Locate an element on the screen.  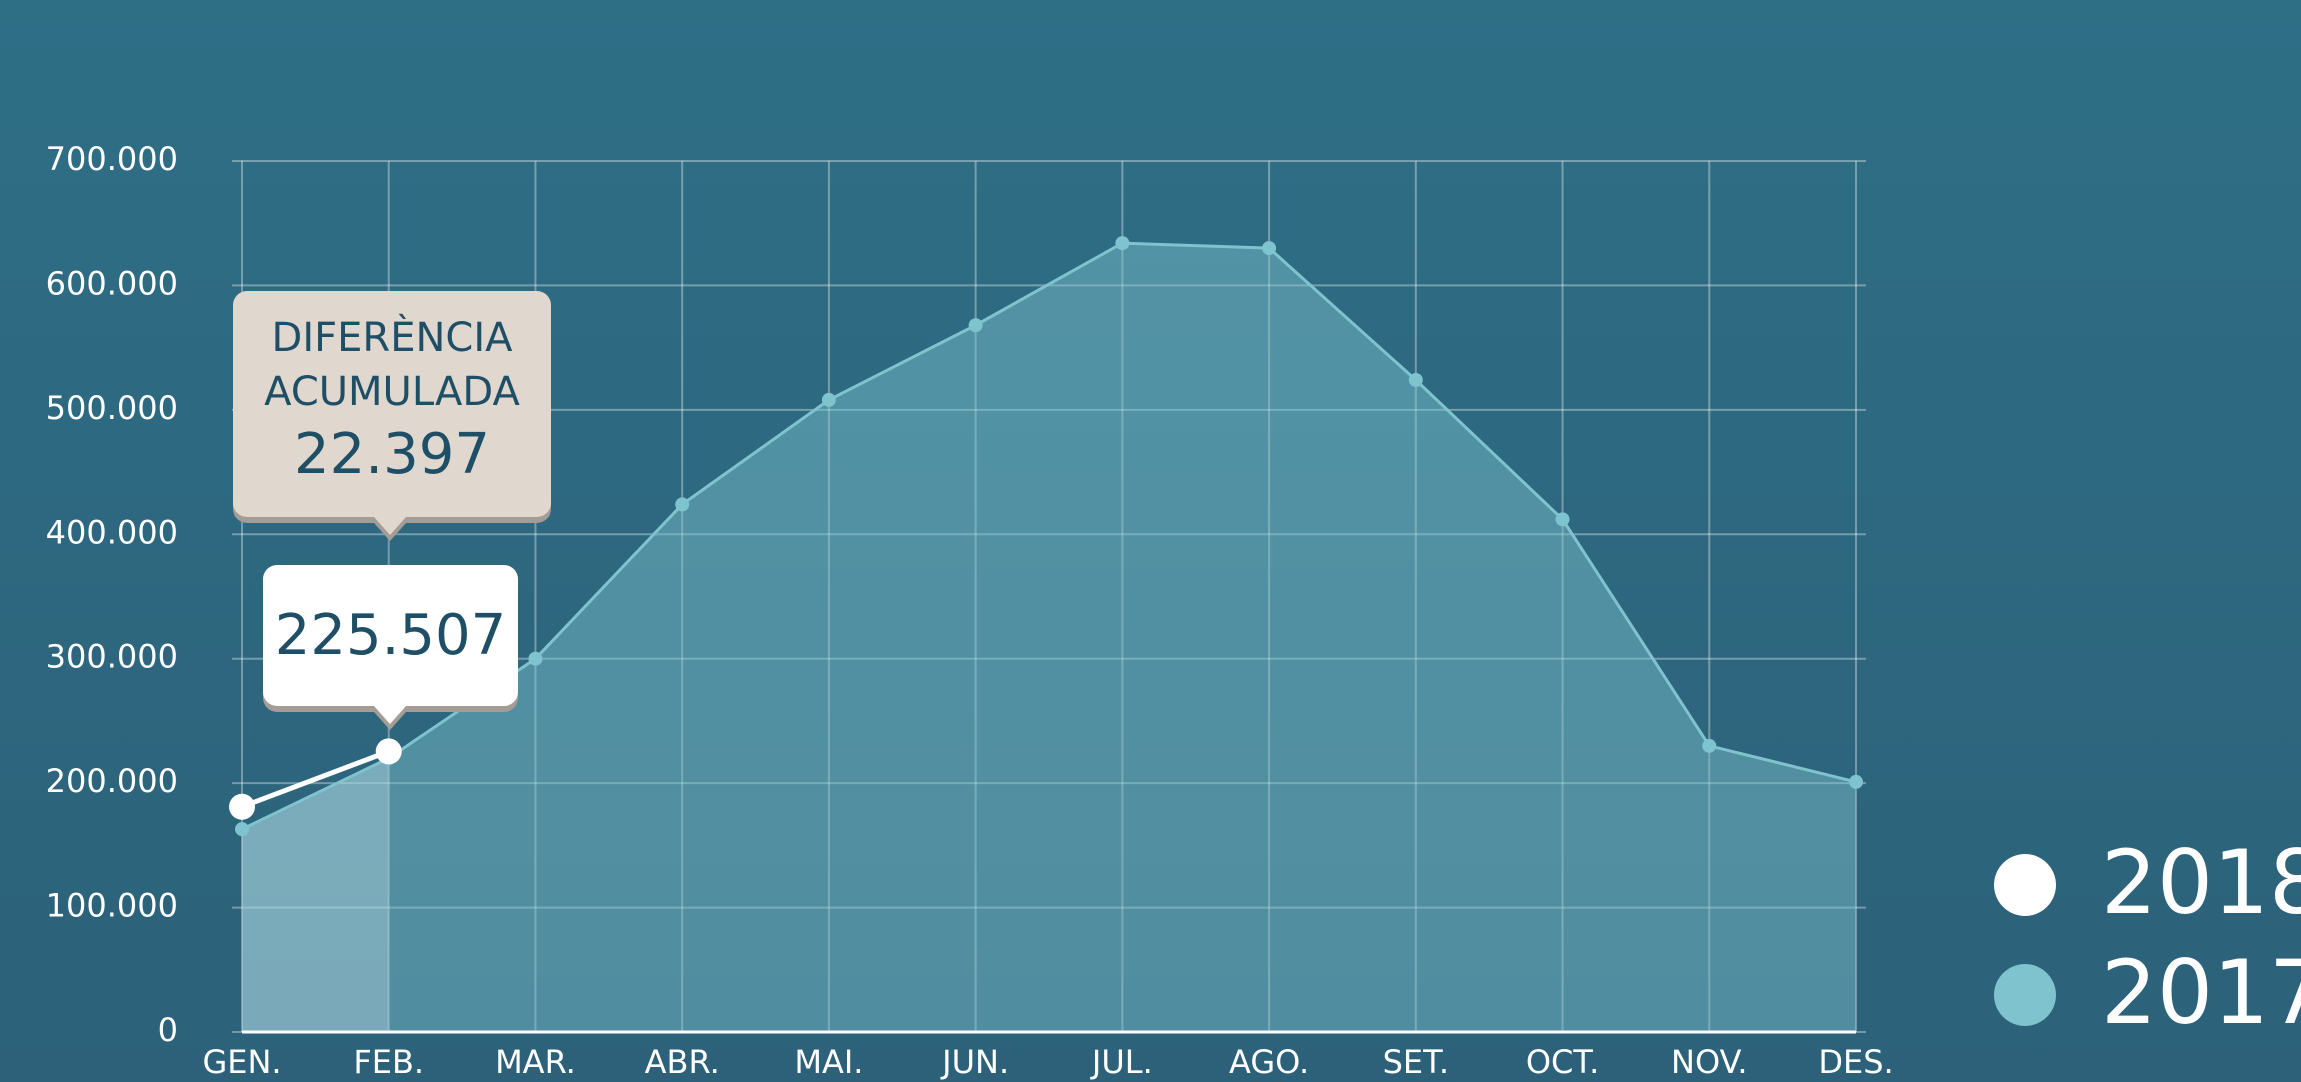
y-tick-label: 600.000 is located at coordinates (112, 283).